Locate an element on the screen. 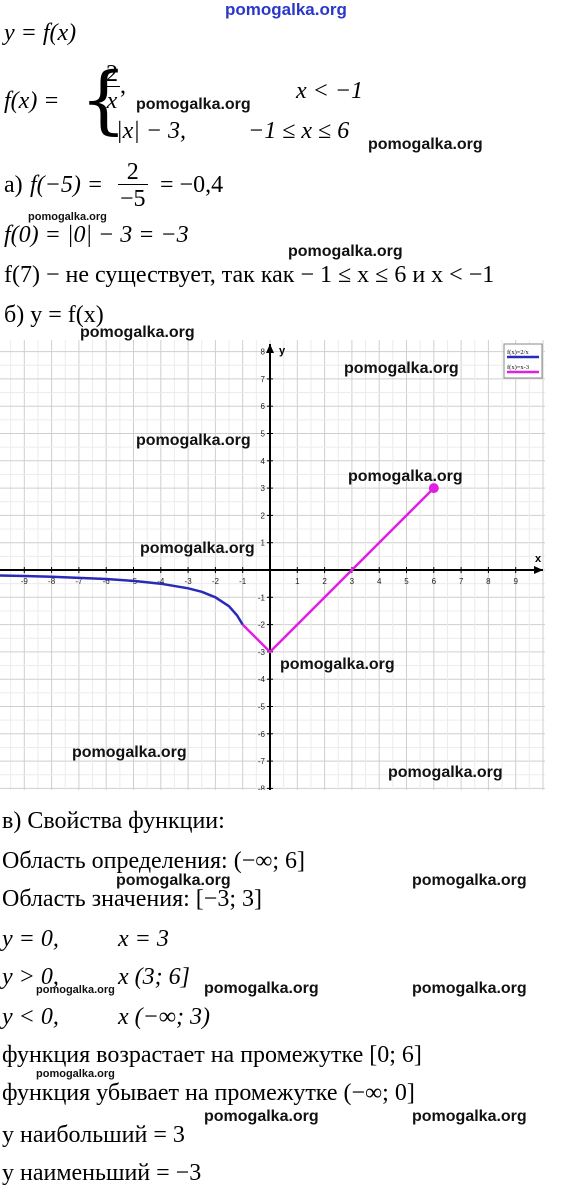 The width and height of the screenshot is (563, 1187). y-tick-label: 6 is located at coordinates (263, 406).